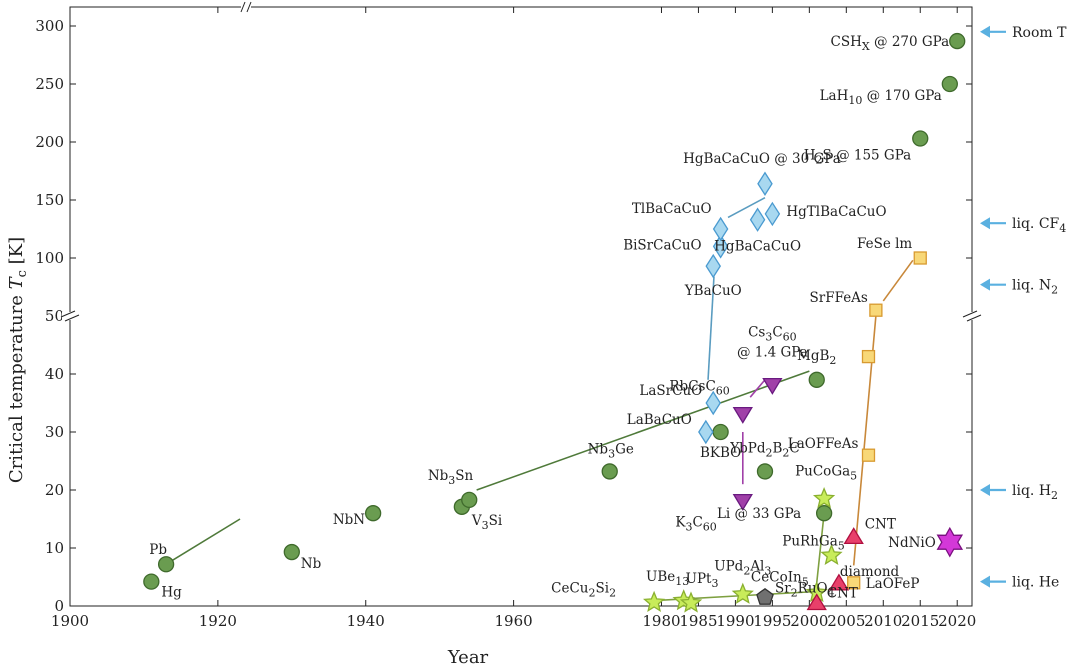 This screenshot has height=667, width=1080. What do you see at coordinates (870, 572) in the screenshot?
I see `label-diamond-1: diamond` at bounding box center [870, 572].